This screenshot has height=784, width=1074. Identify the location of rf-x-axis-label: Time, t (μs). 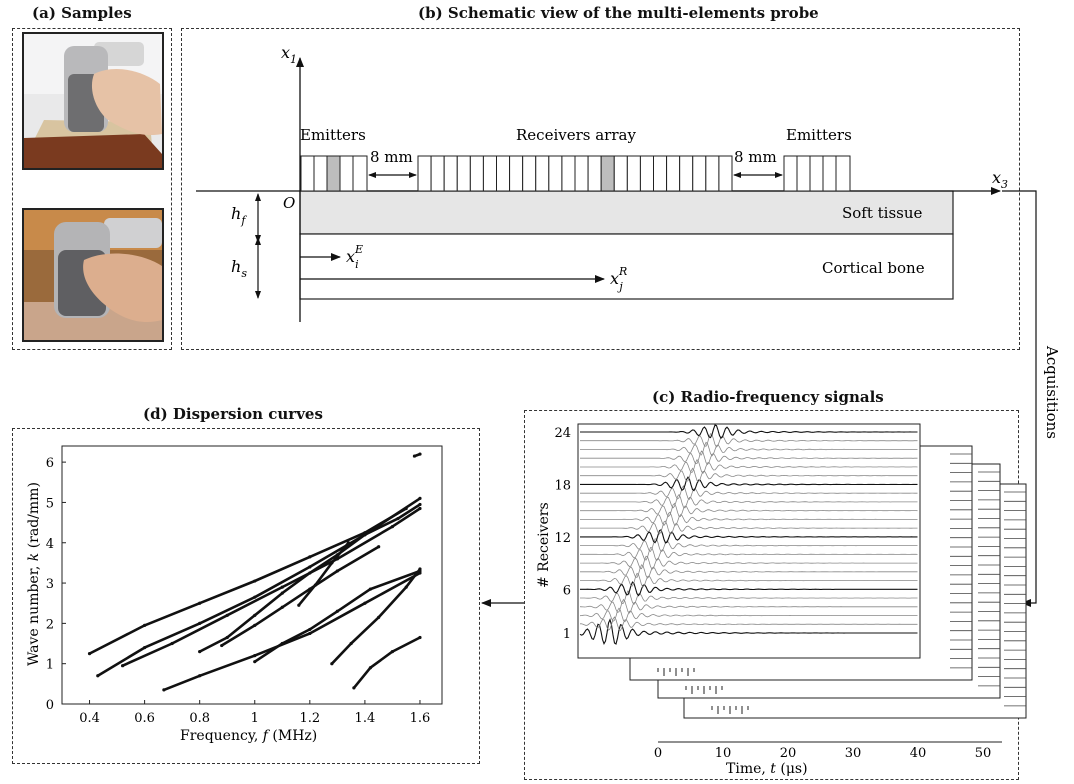
(767, 769).